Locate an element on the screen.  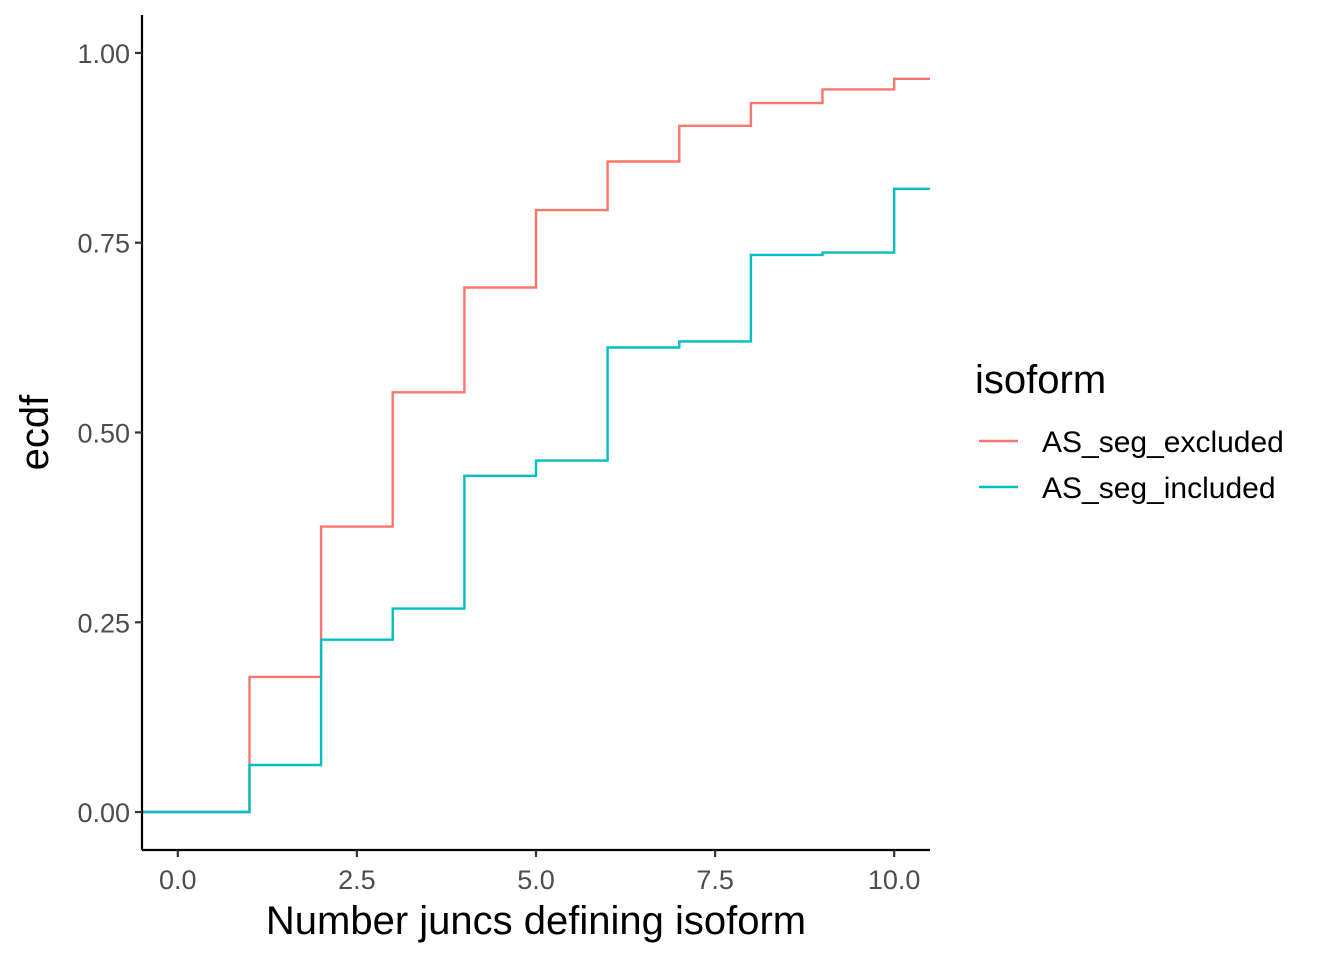
legend-title: isoform is located at coordinates (1040, 380).